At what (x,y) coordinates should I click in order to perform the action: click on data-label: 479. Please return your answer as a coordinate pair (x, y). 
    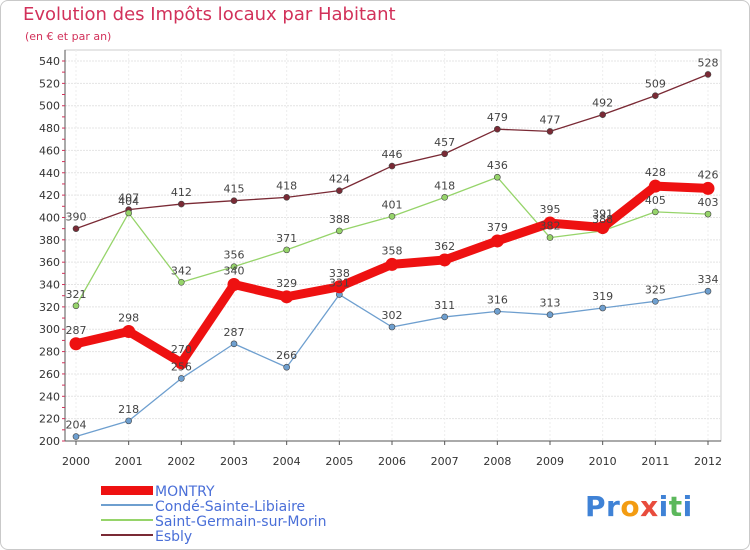
    Looking at the image, I should click on (497, 117).